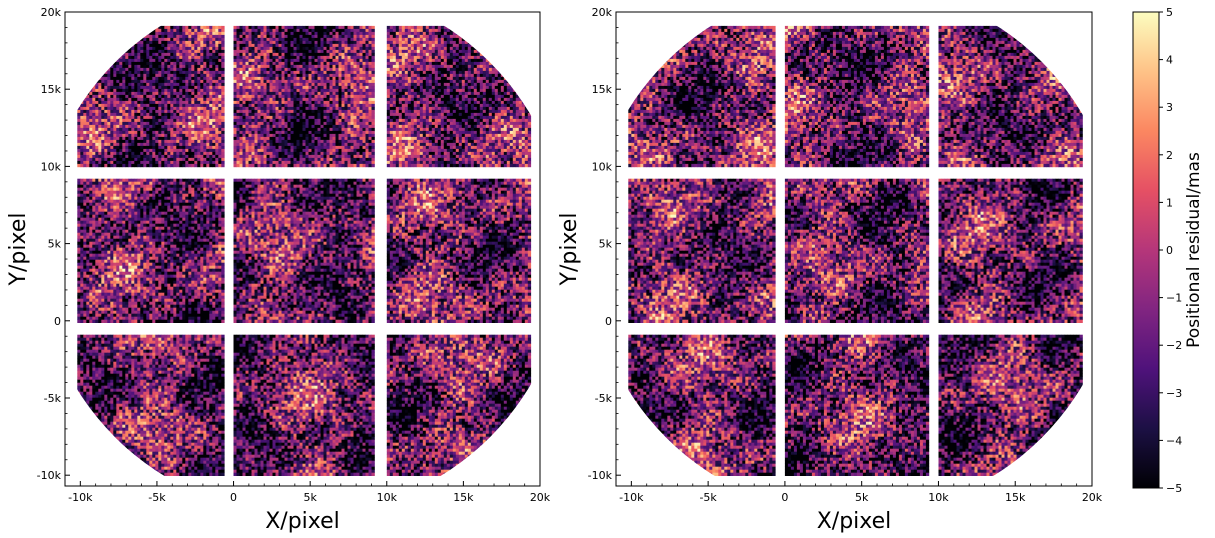 Image resolution: width=1215 pixels, height=538 pixels. I want to click on colorbar-label: Positional residual/mas, so click(1194, 250).